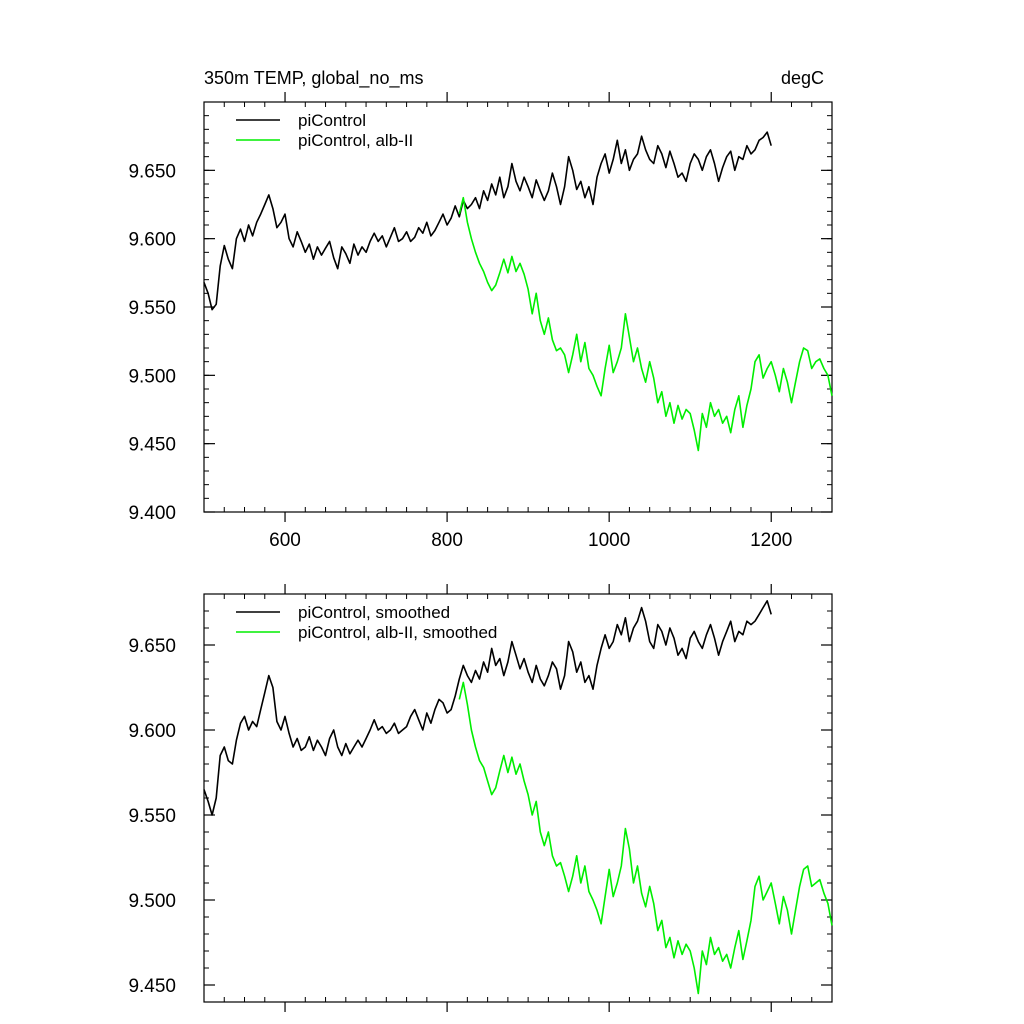 This screenshot has height=1024, width=1024. What do you see at coordinates (285, 540) in the screenshot?
I see `x-tick-label: 600` at bounding box center [285, 540].